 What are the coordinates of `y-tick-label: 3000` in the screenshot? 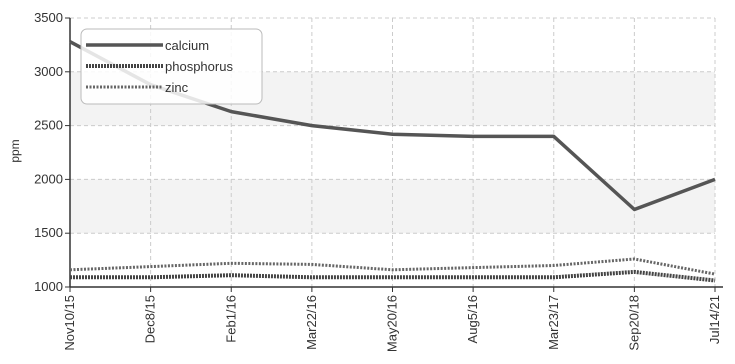 It's located at (48, 71).